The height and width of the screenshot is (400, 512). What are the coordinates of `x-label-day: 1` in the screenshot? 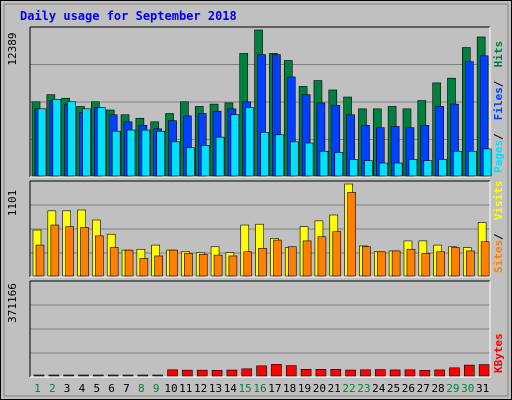 It's located at (37, 388).